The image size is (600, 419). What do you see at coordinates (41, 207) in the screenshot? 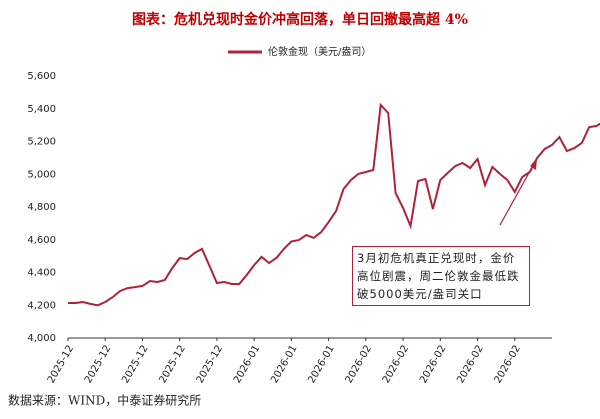
I see `y-tick-label: 4,800` at bounding box center [41, 207].